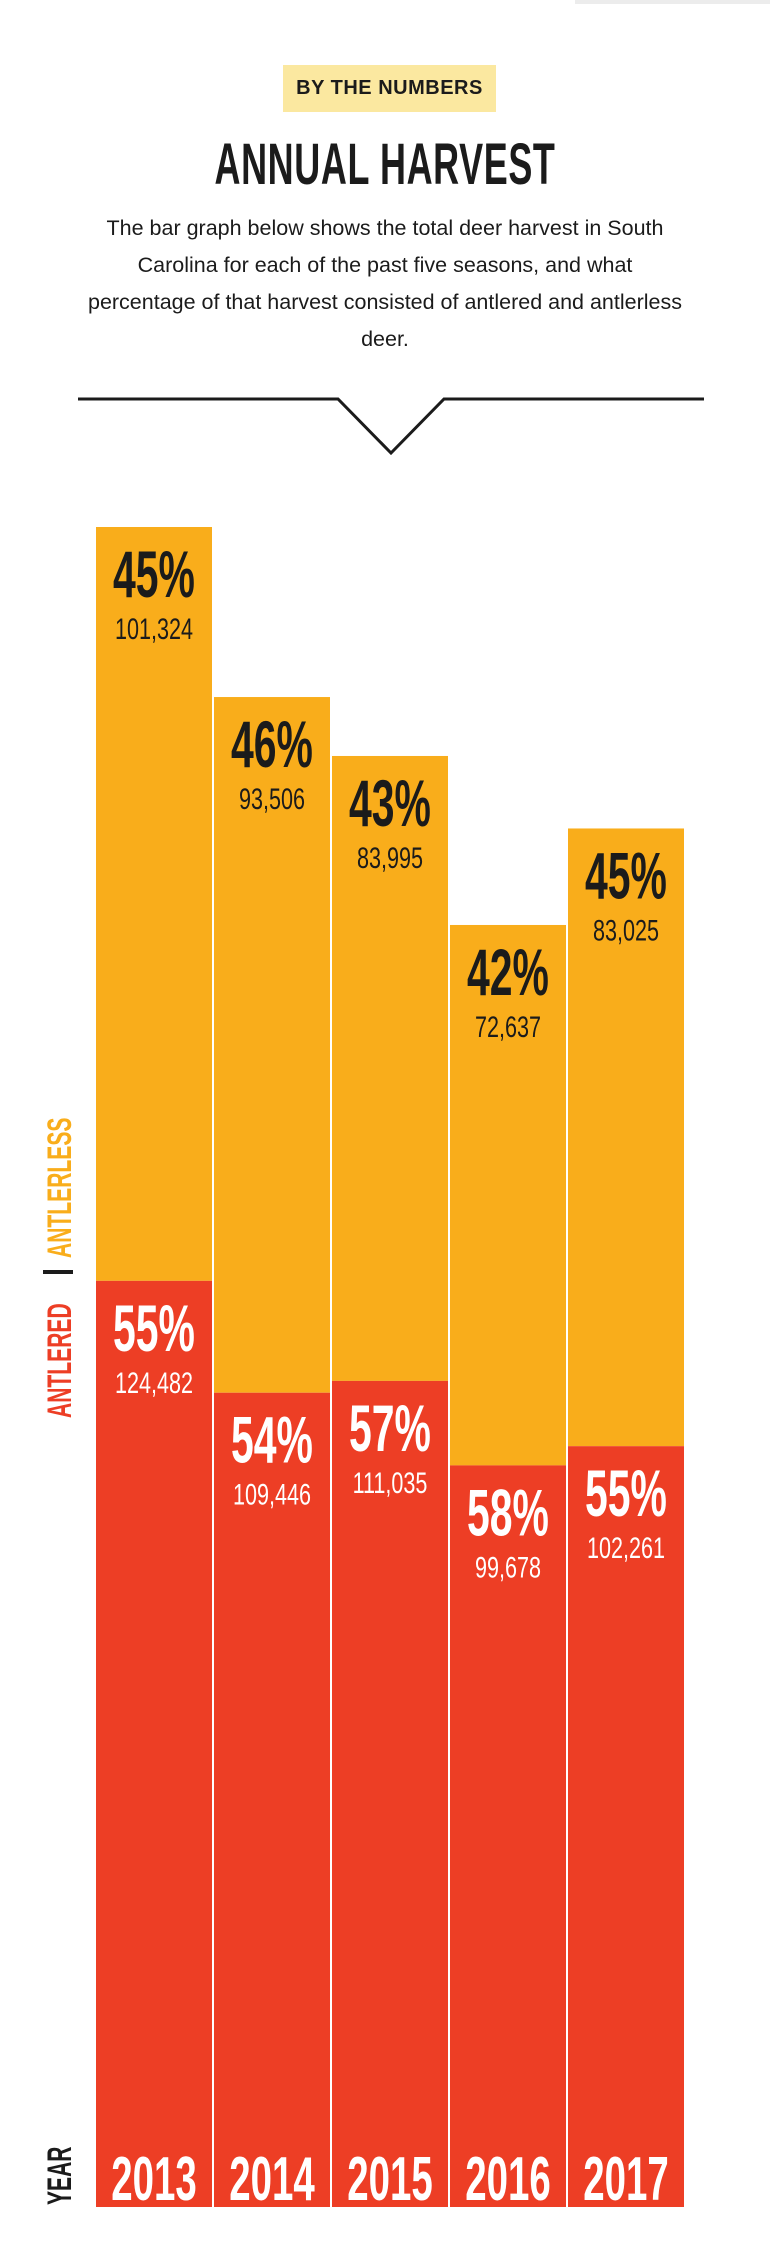 The width and height of the screenshot is (770, 2252). What do you see at coordinates (59, 1360) in the screenshot?
I see `legend-antlered: ANTLERED` at bounding box center [59, 1360].